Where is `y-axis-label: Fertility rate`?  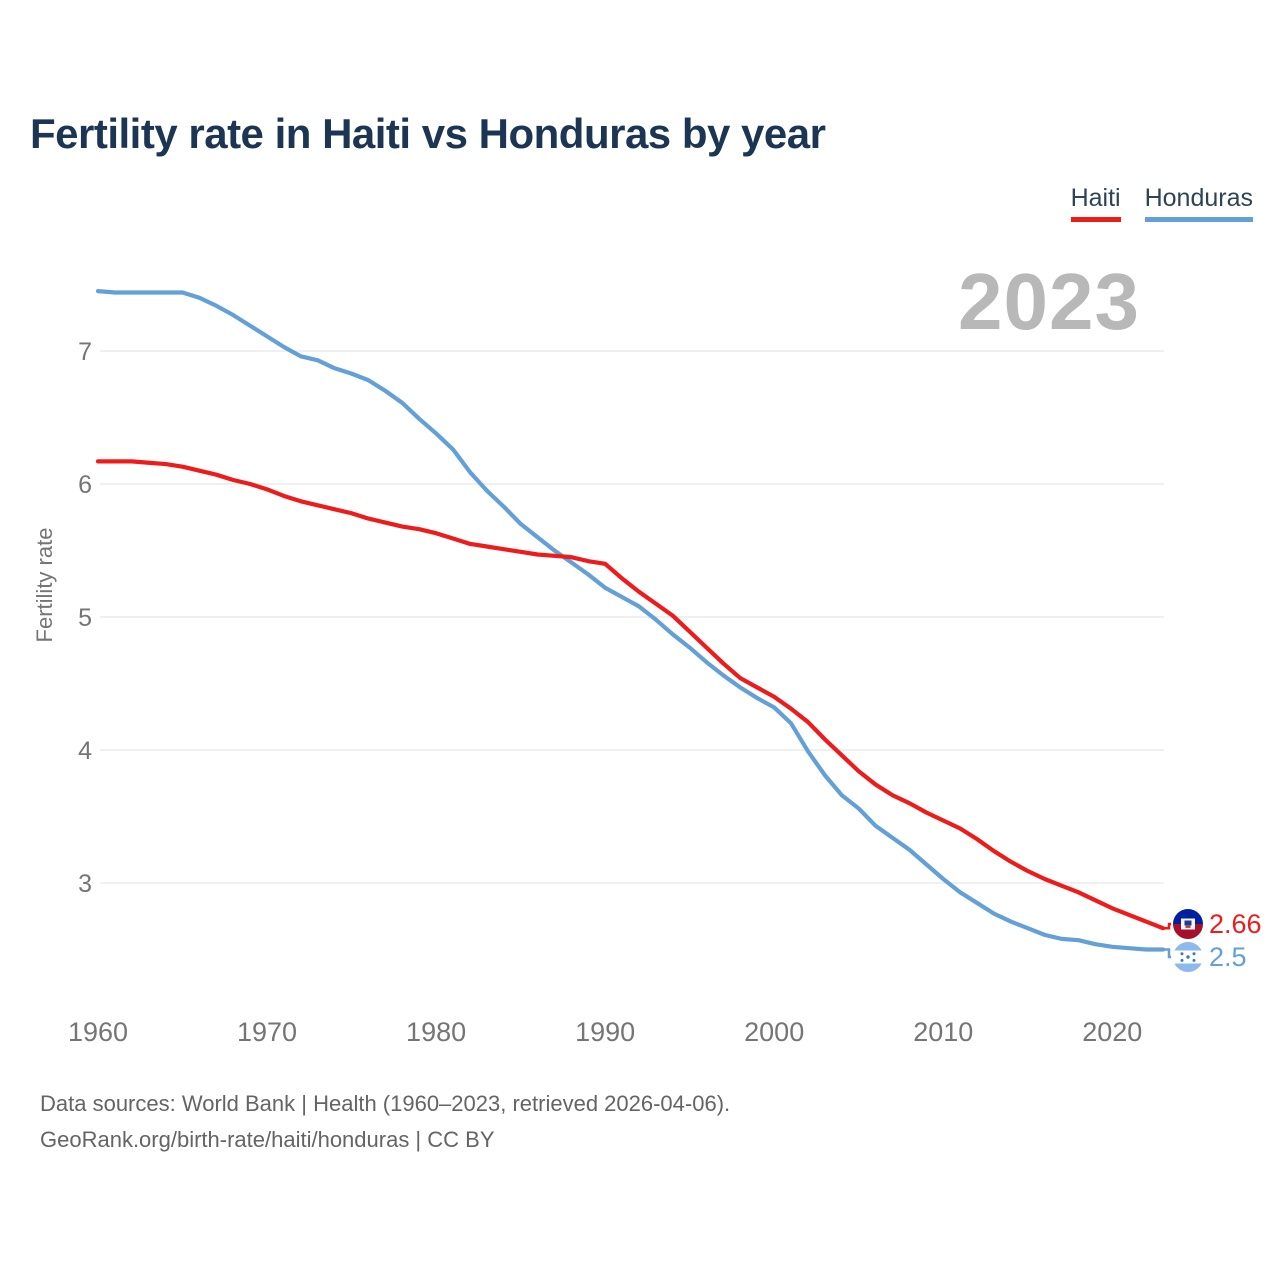 y-axis-label: Fertility rate is located at coordinates (44, 585).